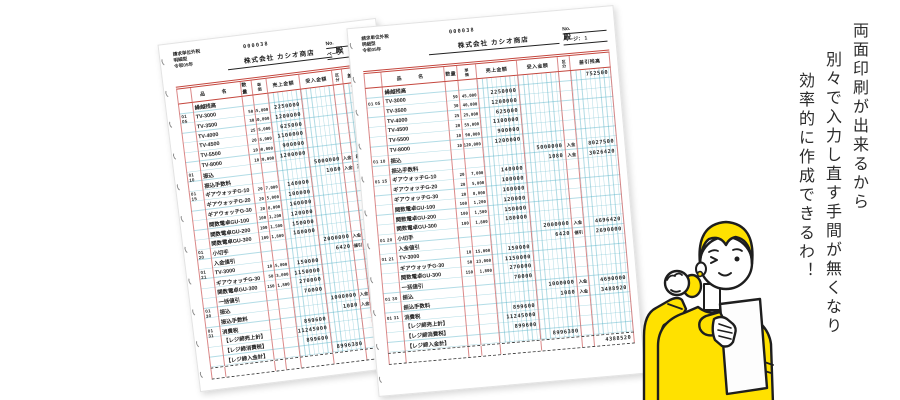  I want to click on total-received, so click(562, 343).